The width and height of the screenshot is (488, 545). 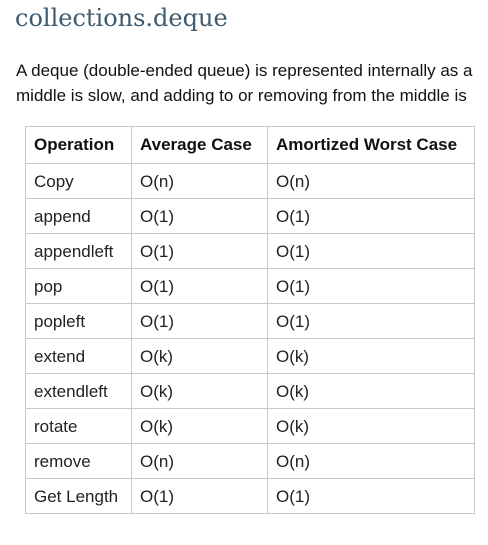 I want to click on table-row: extendleft O(k) O(k), so click(x=250, y=391).